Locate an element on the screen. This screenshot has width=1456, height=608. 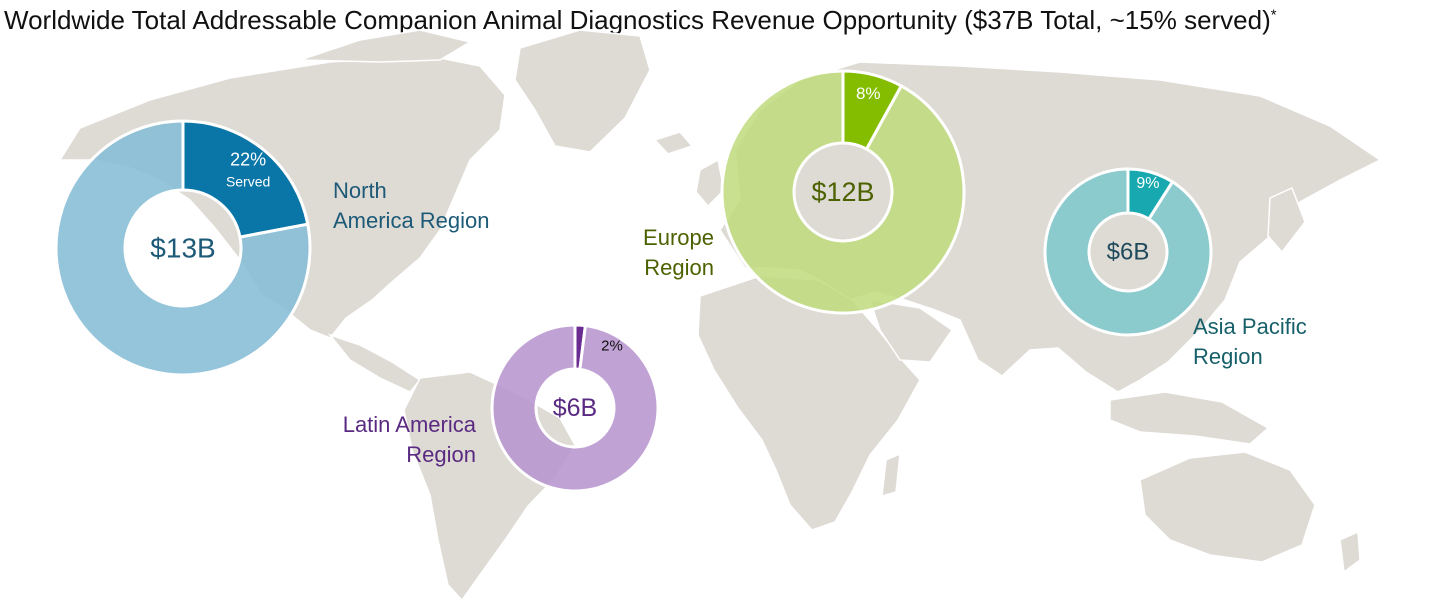
donut-4: $6B 9% is located at coordinates (1128, 252).